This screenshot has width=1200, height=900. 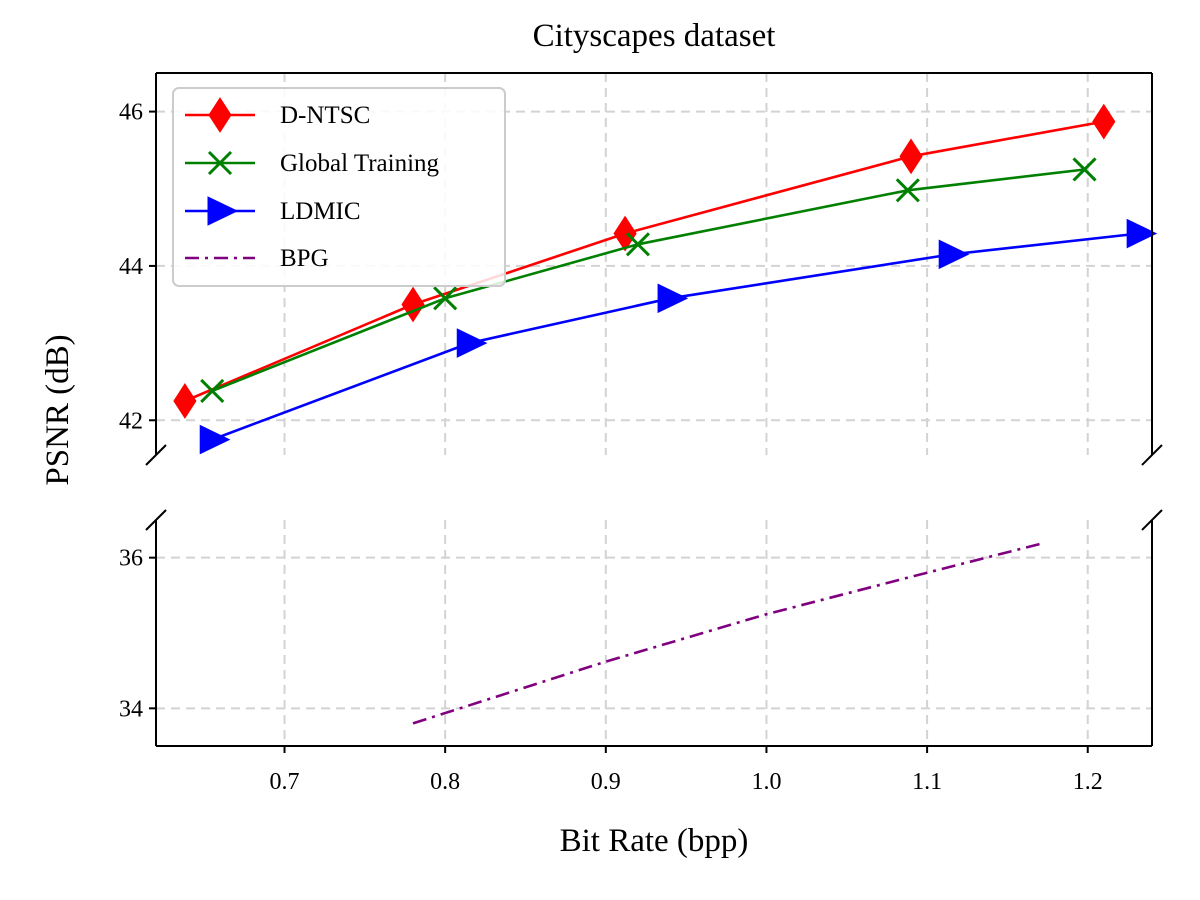 I want to click on chart-title: Cityscapes dataset, so click(x=654, y=36).